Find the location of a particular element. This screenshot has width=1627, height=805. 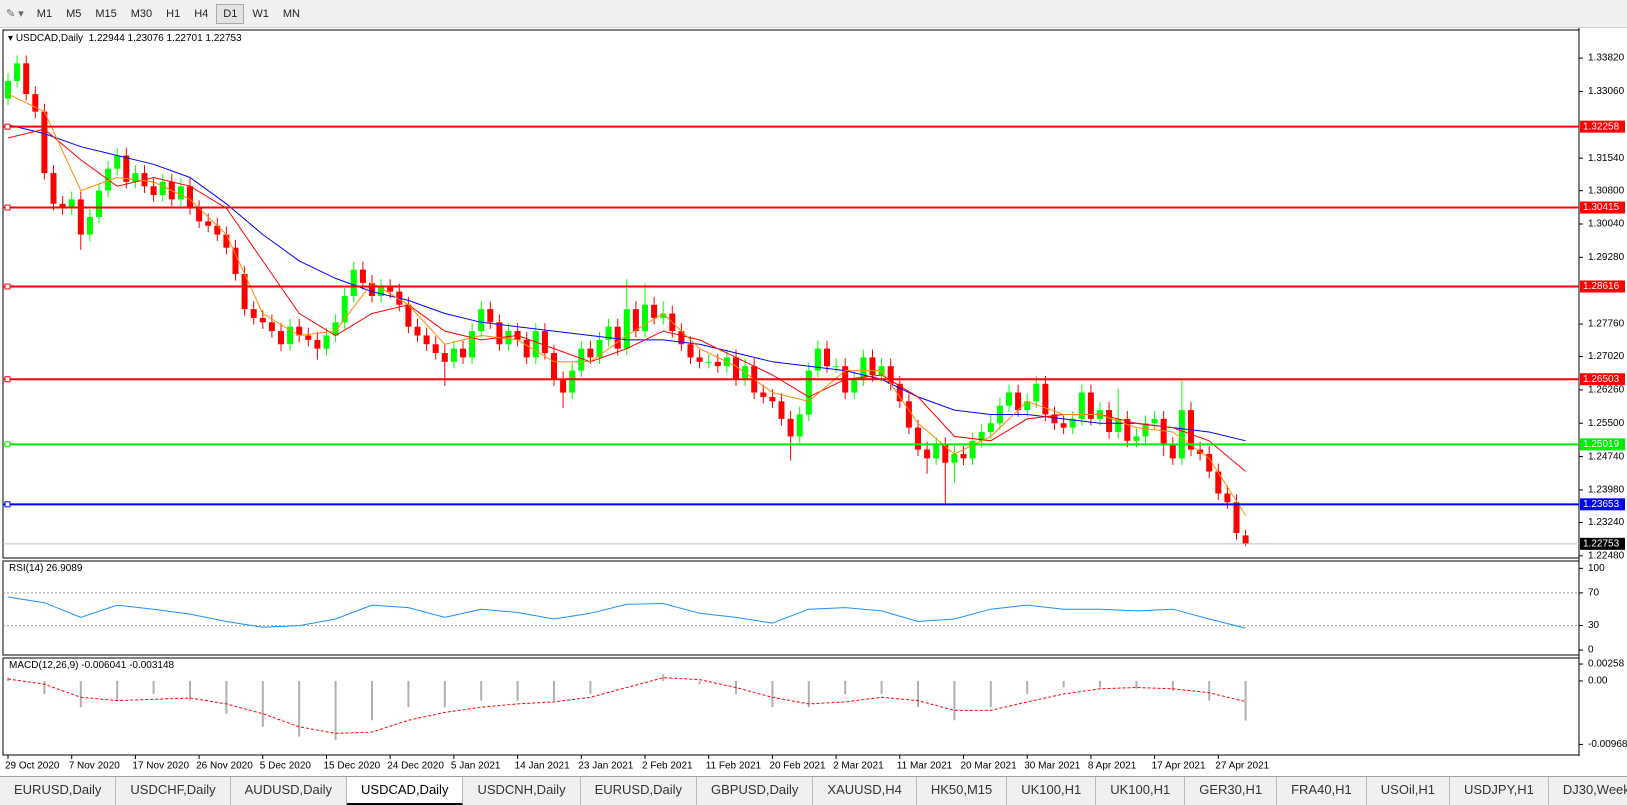

timeframe-button: M15 is located at coordinates (106, 13).